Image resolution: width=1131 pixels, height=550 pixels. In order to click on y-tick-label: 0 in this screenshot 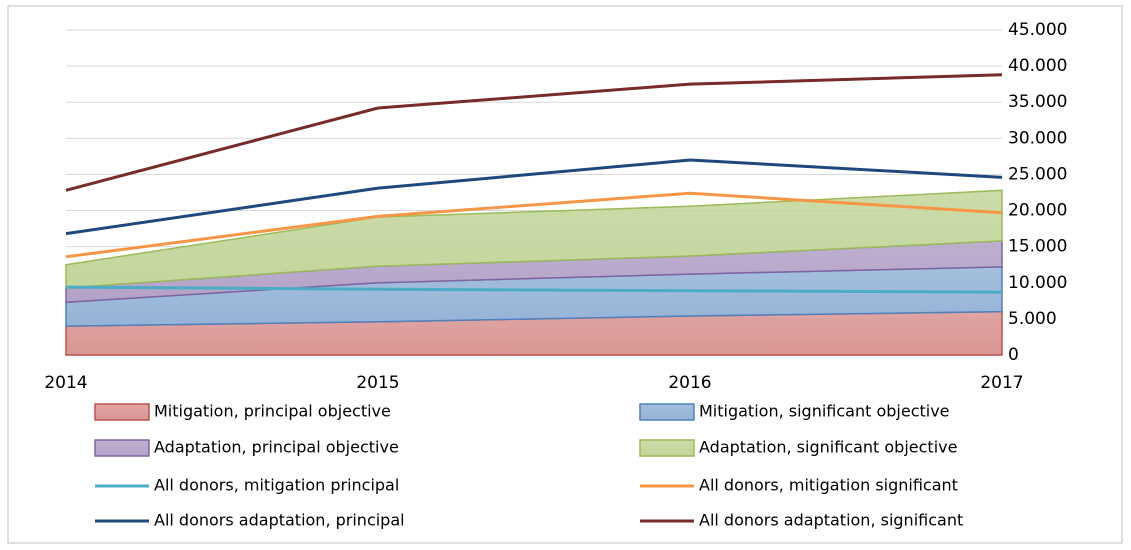, I will do `click(1013, 355)`.